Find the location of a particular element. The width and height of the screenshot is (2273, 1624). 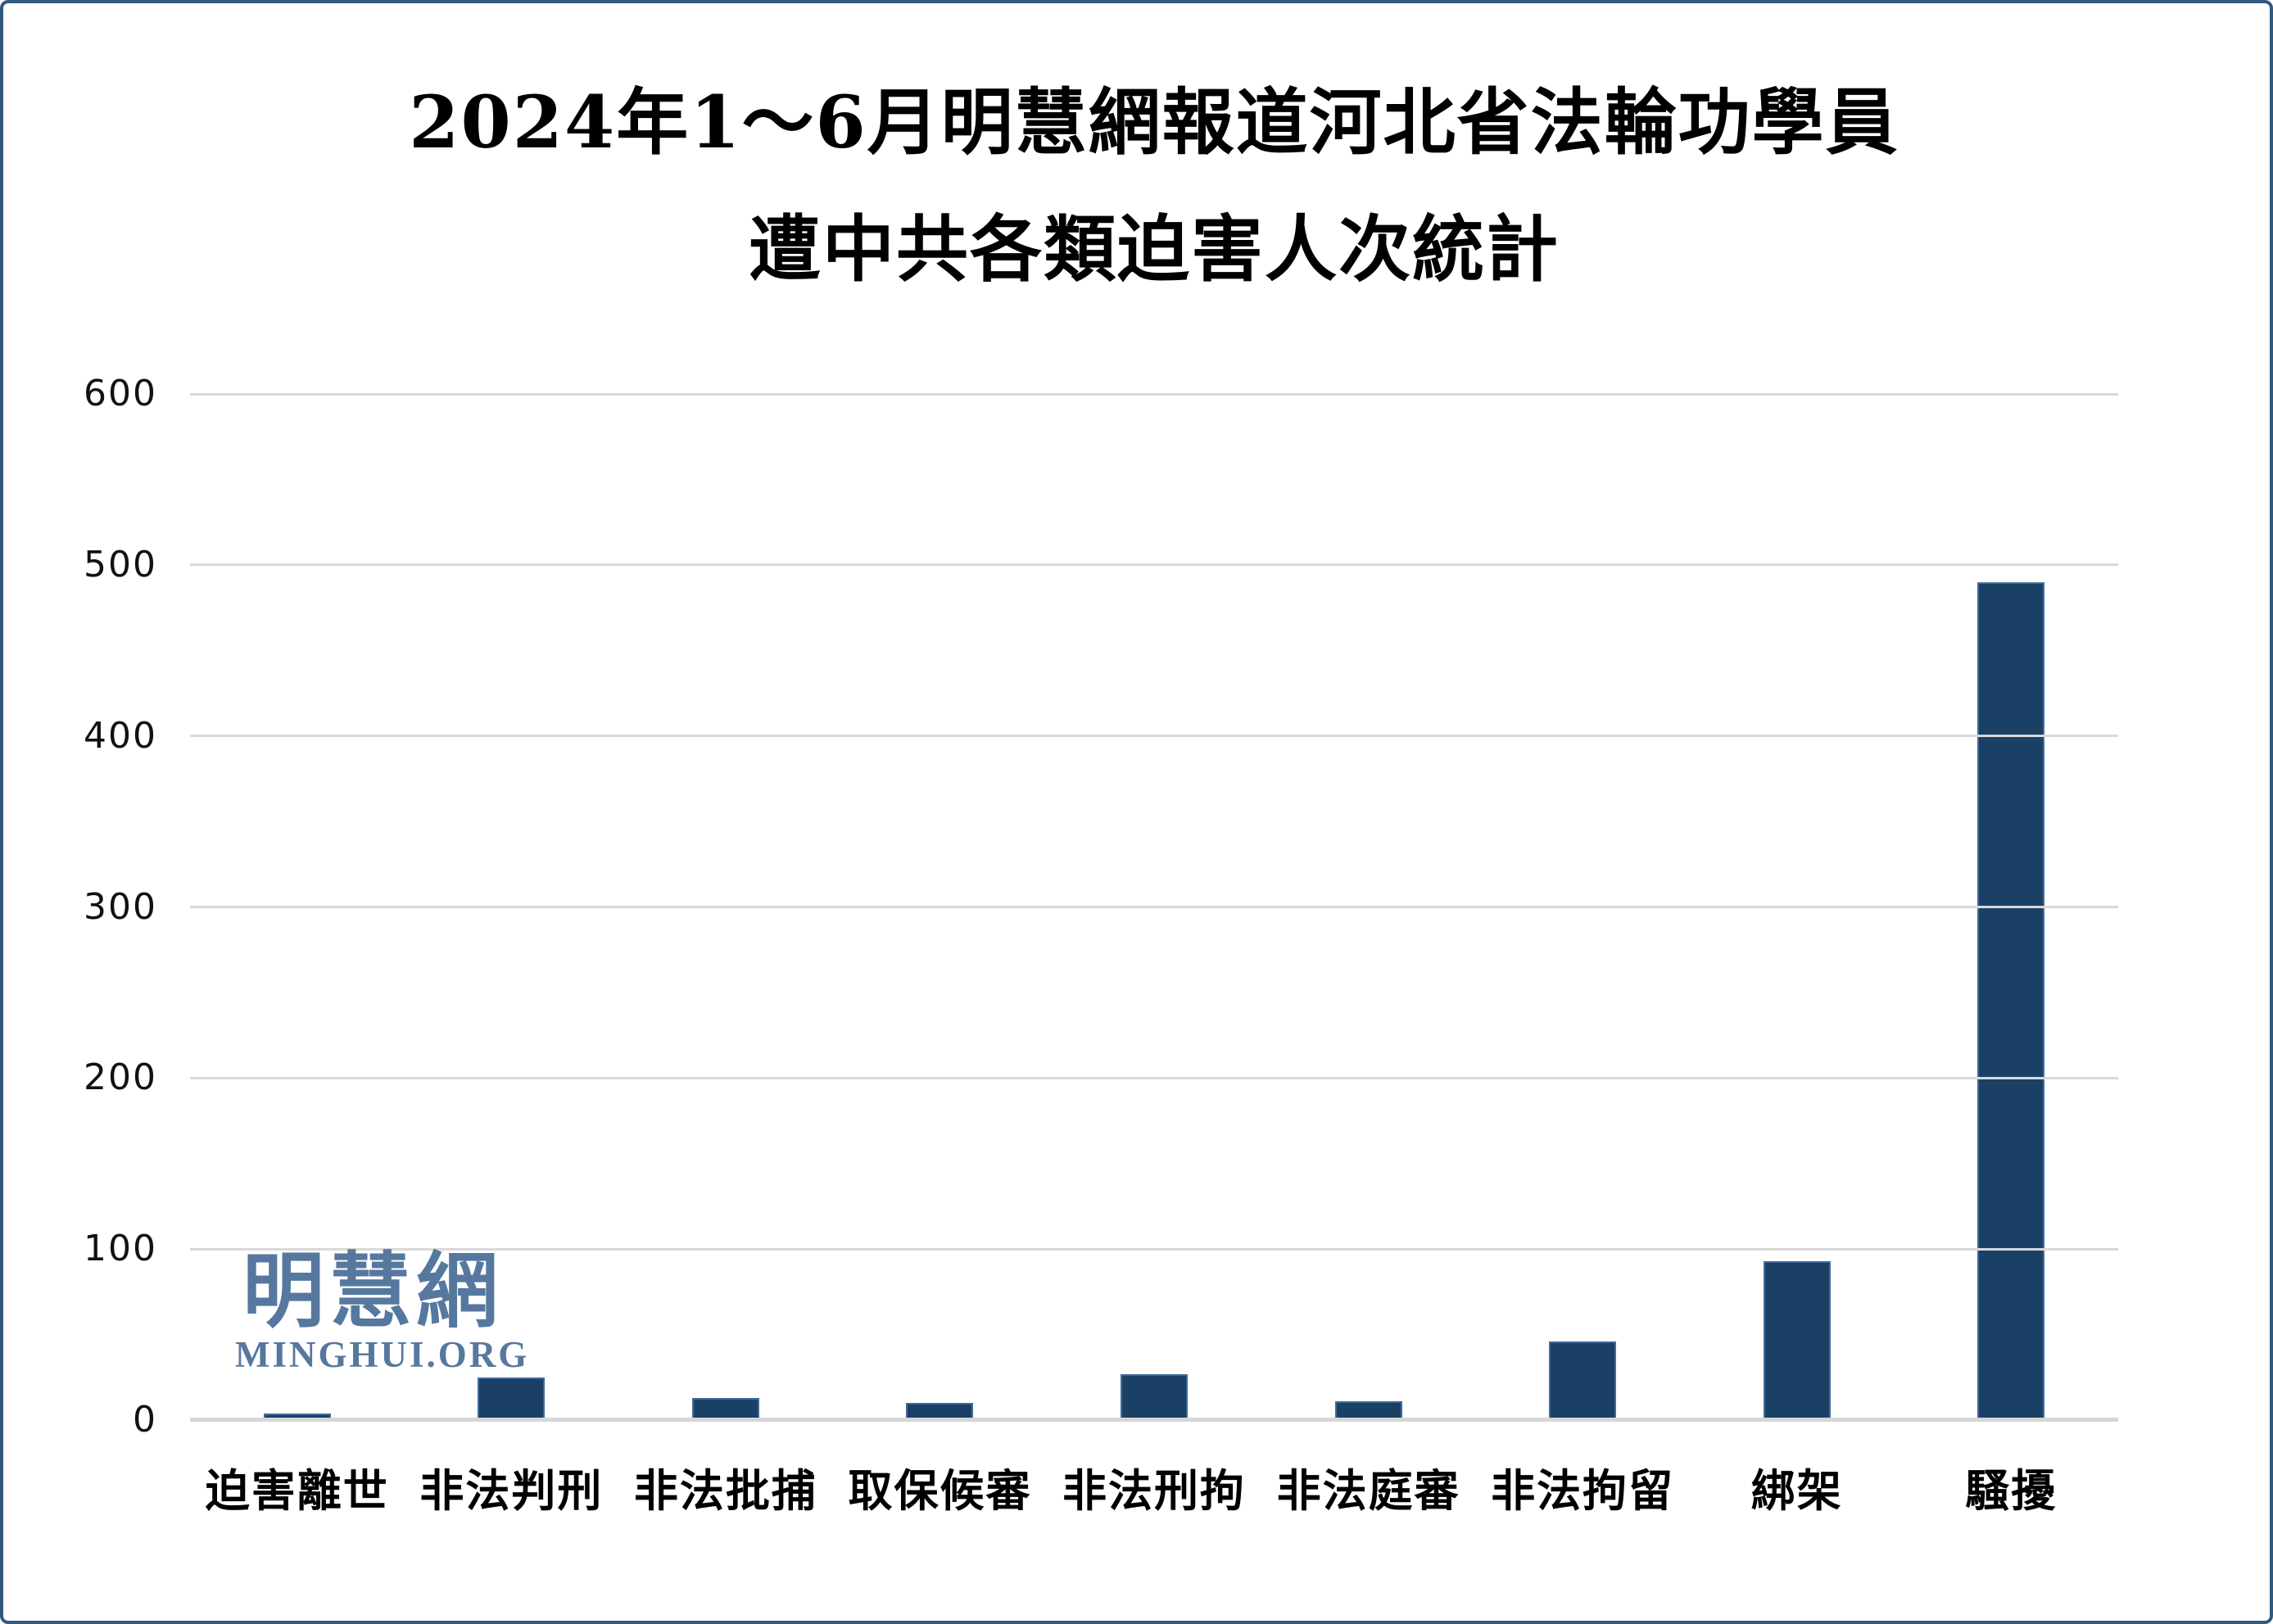

chart-title: 2024年1～6月明慧網報道河北省法輪功學員 遭中共各類迫害人次統計 is located at coordinates (1154, 186).